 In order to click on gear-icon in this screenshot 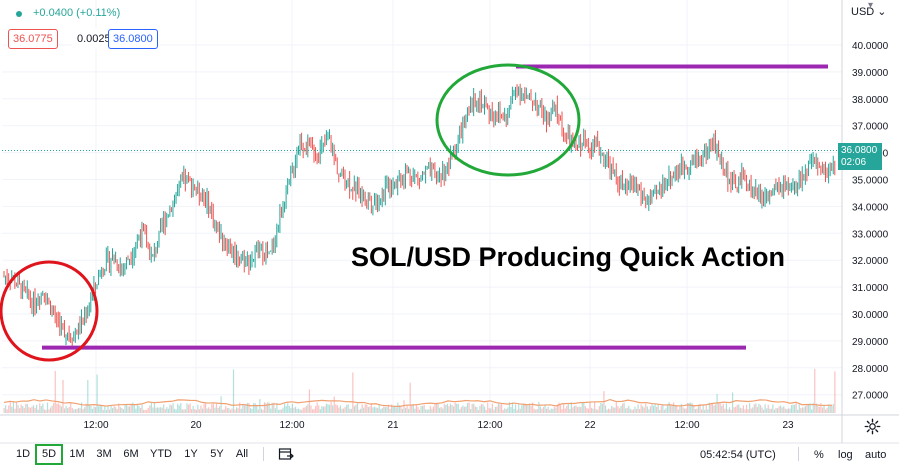, I will do `click(872, 426)`.